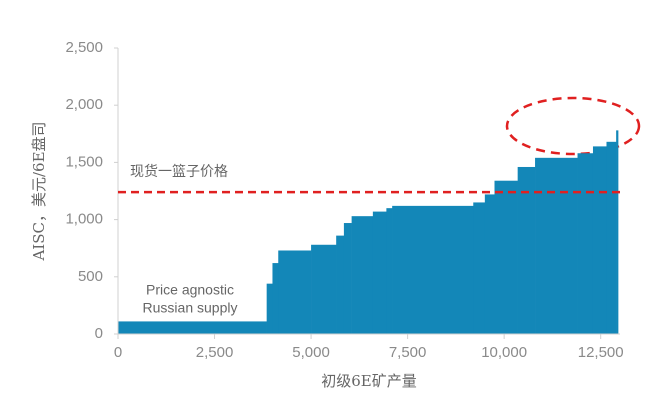 The image size is (672, 408). What do you see at coordinates (369, 381) in the screenshot?
I see `x-axis-title: 初级6E矿产量` at bounding box center [369, 381].